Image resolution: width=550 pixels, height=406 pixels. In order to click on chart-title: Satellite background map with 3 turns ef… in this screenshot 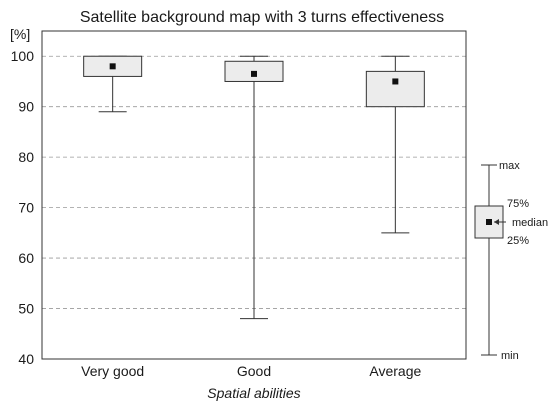, I will do `click(262, 17)`.